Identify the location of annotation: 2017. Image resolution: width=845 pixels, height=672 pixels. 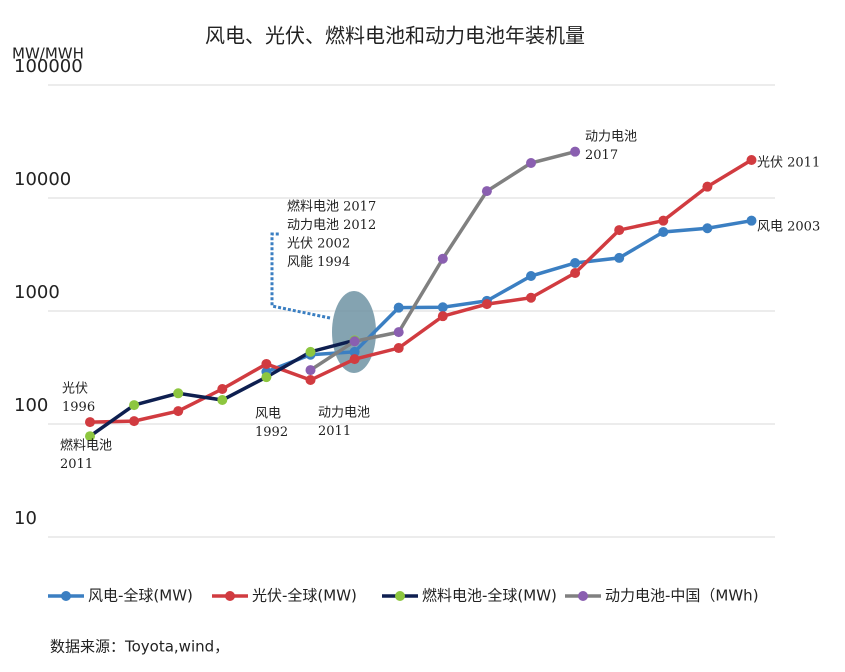
(601, 155).